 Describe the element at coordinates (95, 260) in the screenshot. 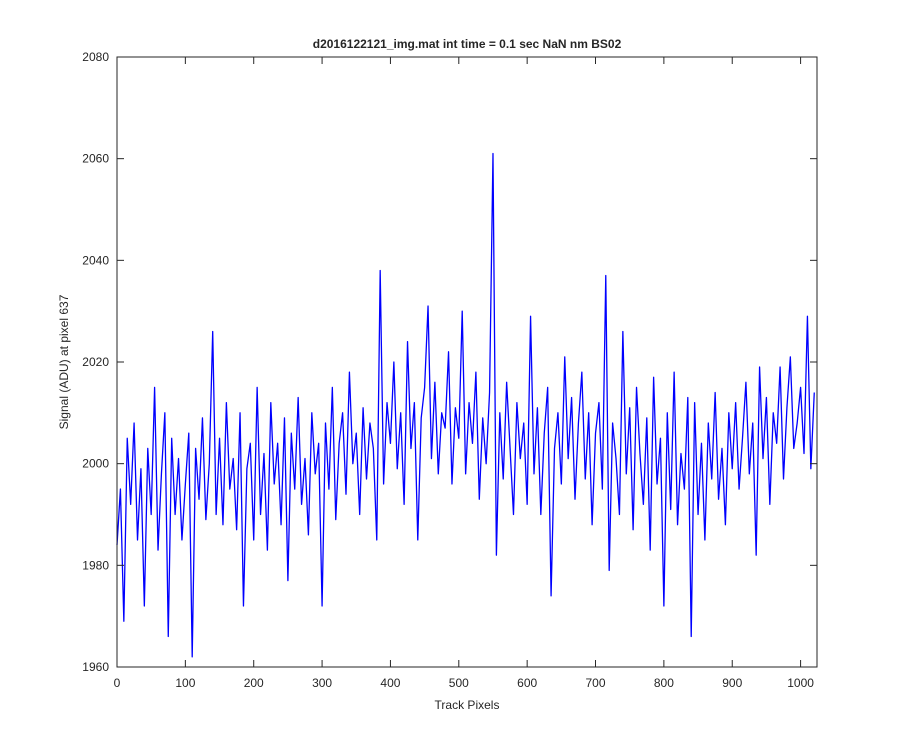

I see `y-tick-label: 2040` at that location.